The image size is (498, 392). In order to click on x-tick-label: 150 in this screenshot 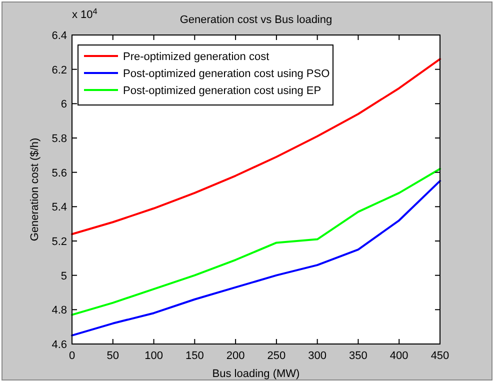, I will do `click(194, 356)`.